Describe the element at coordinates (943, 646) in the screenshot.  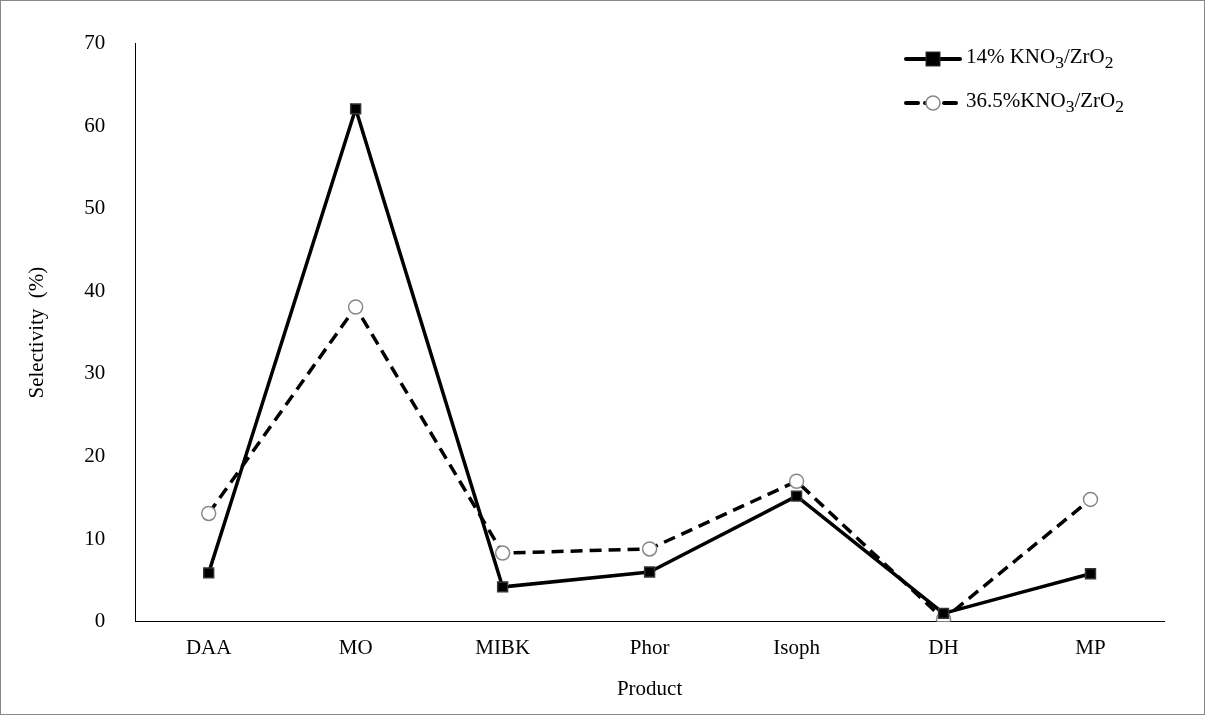
I see `x-tick-label: DH` at that location.